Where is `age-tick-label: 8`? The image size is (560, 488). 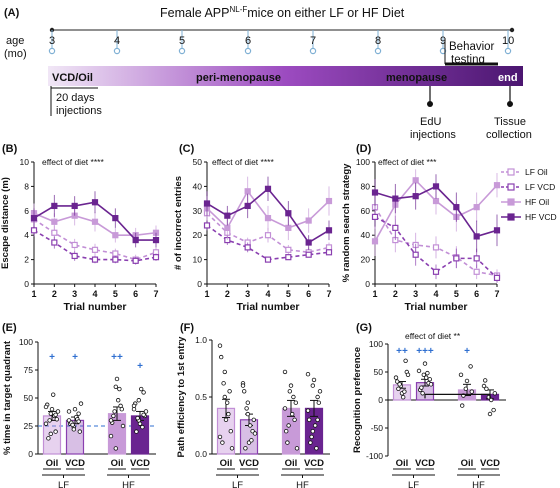 age-tick-label: 8 is located at coordinates (378, 41).